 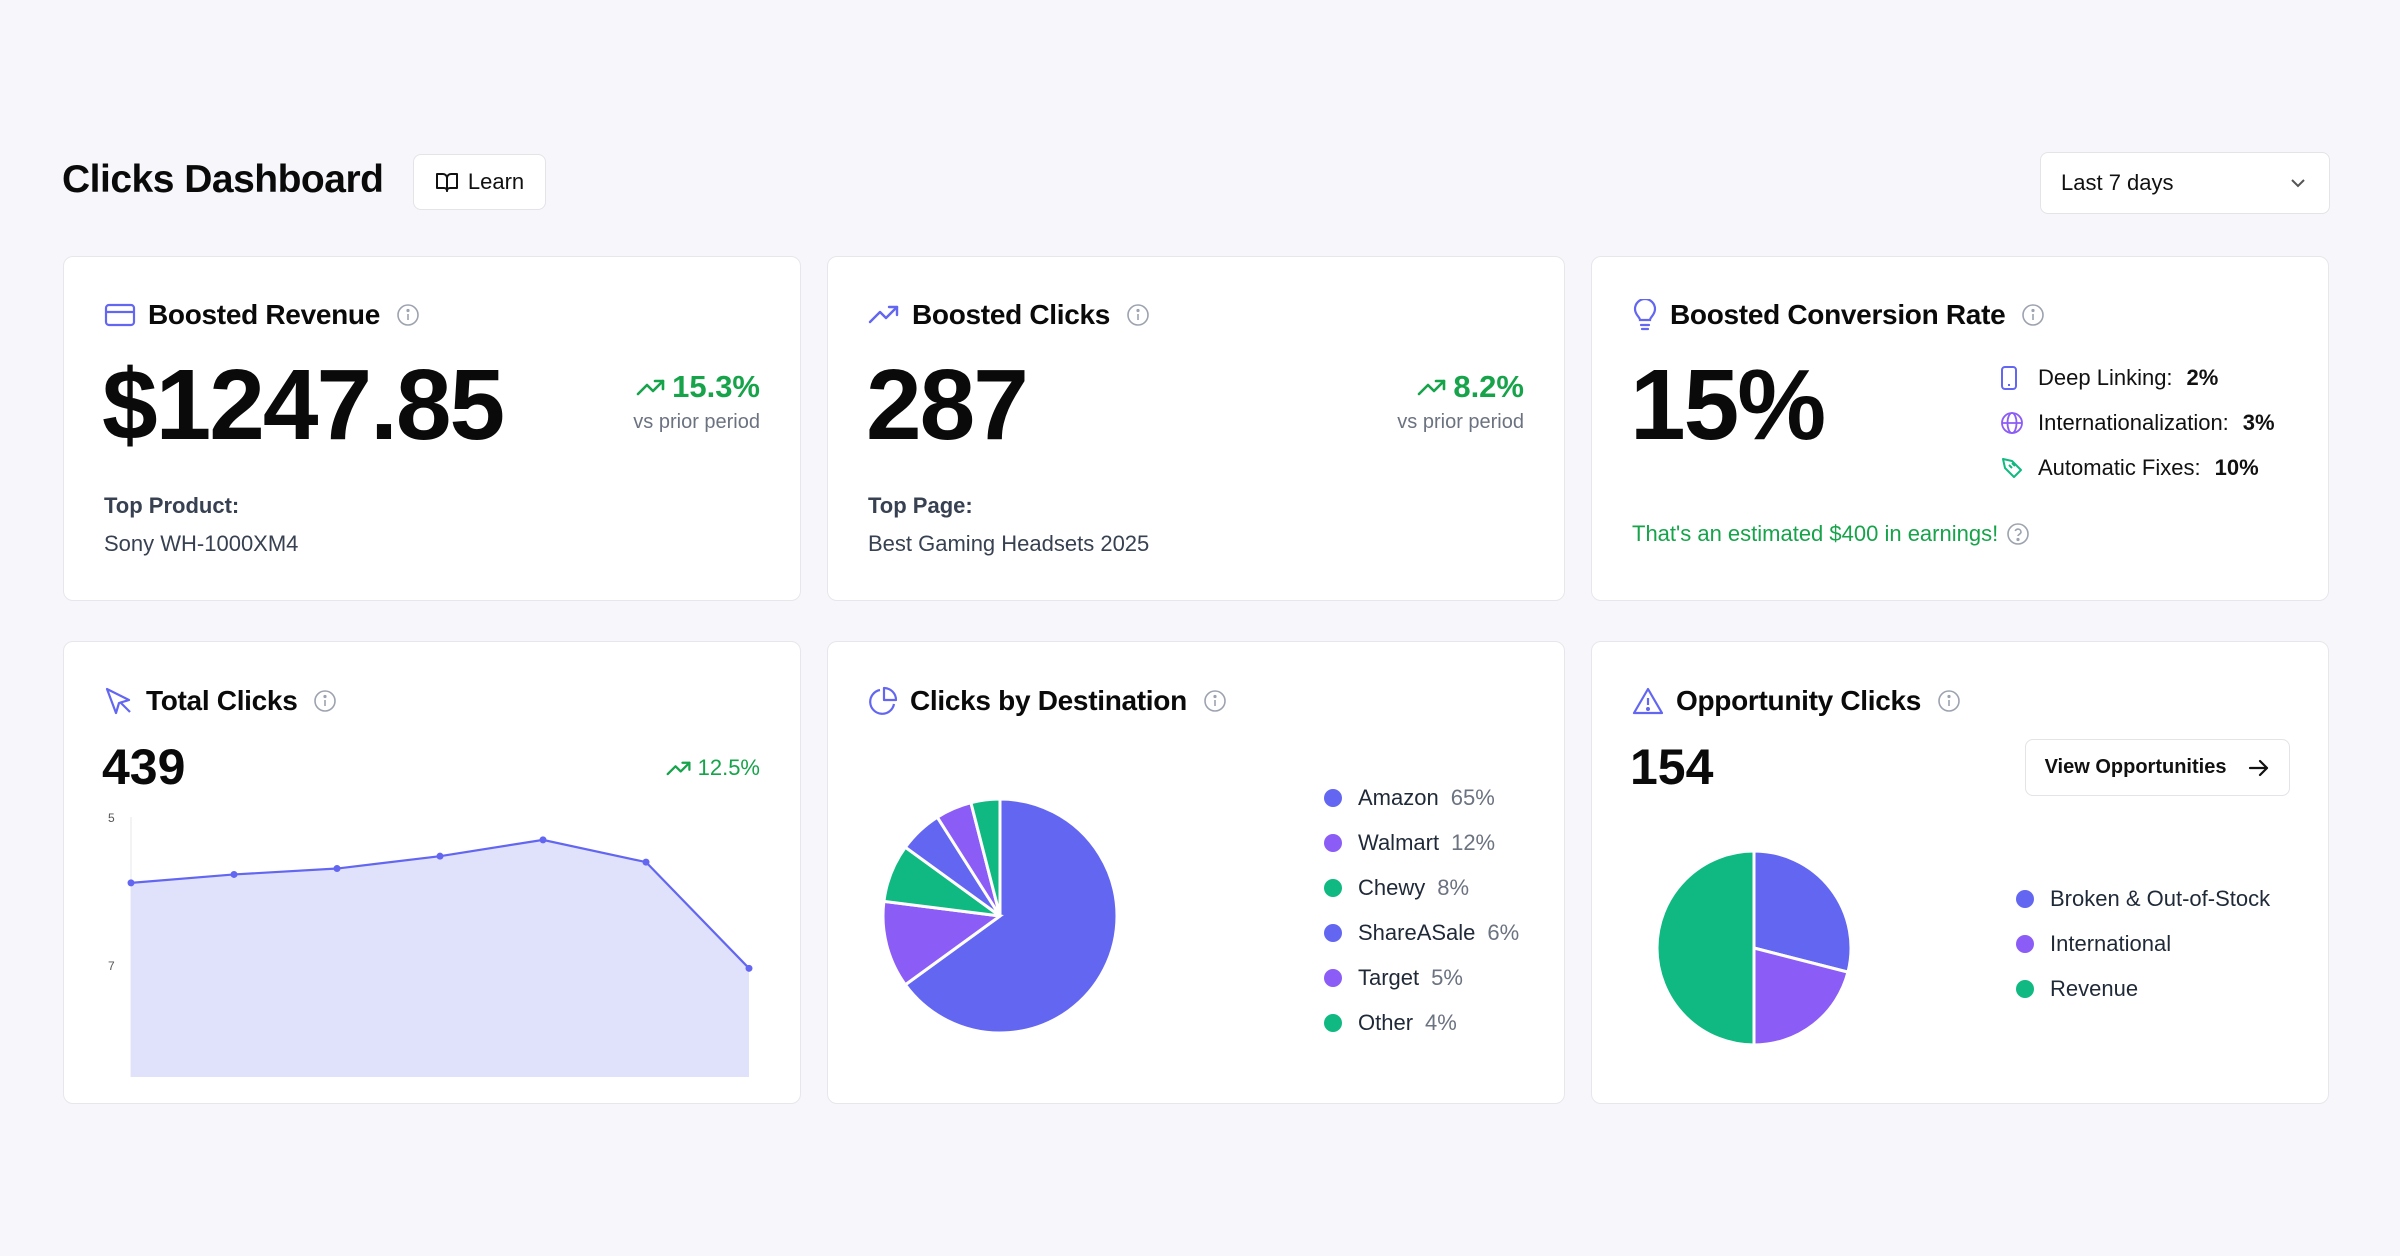 I want to click on earnings-text: That's an estimated $400 in earnings!, so click(x=1815, y=533).